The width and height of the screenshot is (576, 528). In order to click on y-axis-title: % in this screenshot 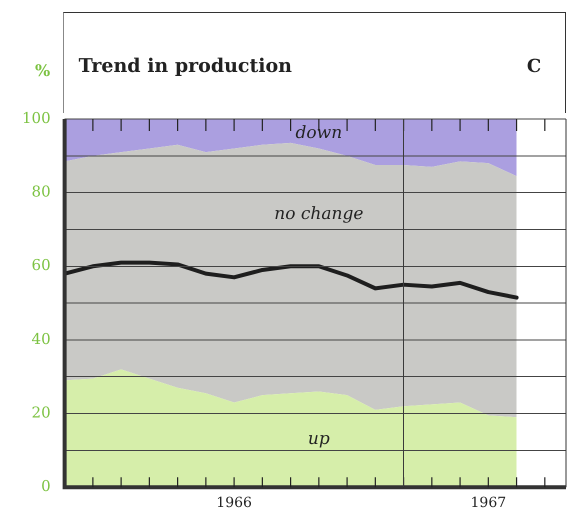, I will do `click(42, 70)`.